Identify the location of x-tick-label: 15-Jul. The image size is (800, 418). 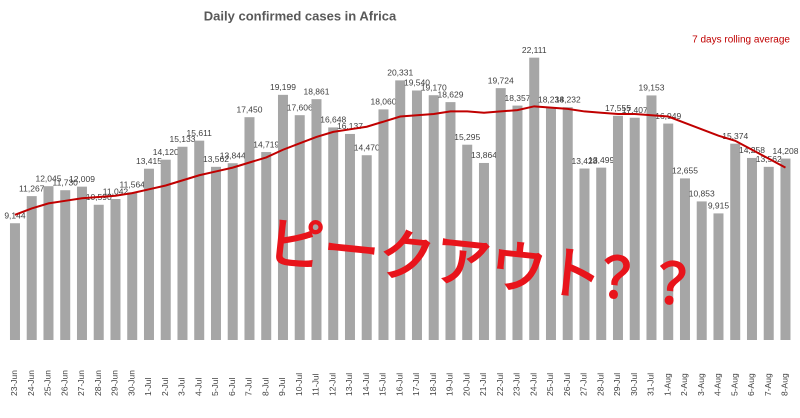
(383, 384).